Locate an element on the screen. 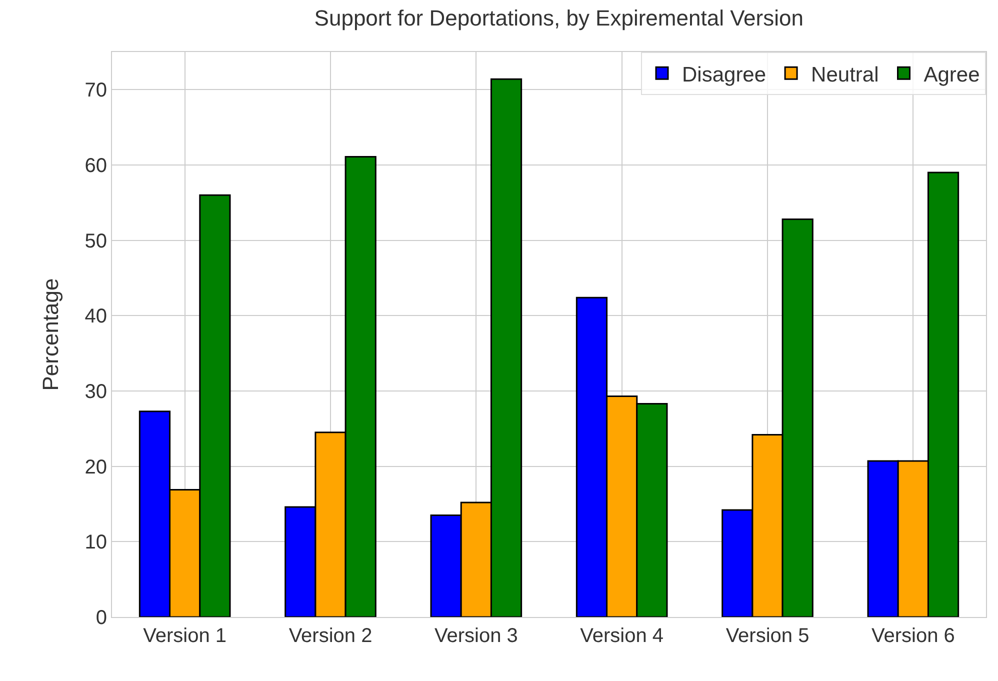 This screenshot has height=681, width=998. y-tick-label: 20 is located at coordinates (95, 467).